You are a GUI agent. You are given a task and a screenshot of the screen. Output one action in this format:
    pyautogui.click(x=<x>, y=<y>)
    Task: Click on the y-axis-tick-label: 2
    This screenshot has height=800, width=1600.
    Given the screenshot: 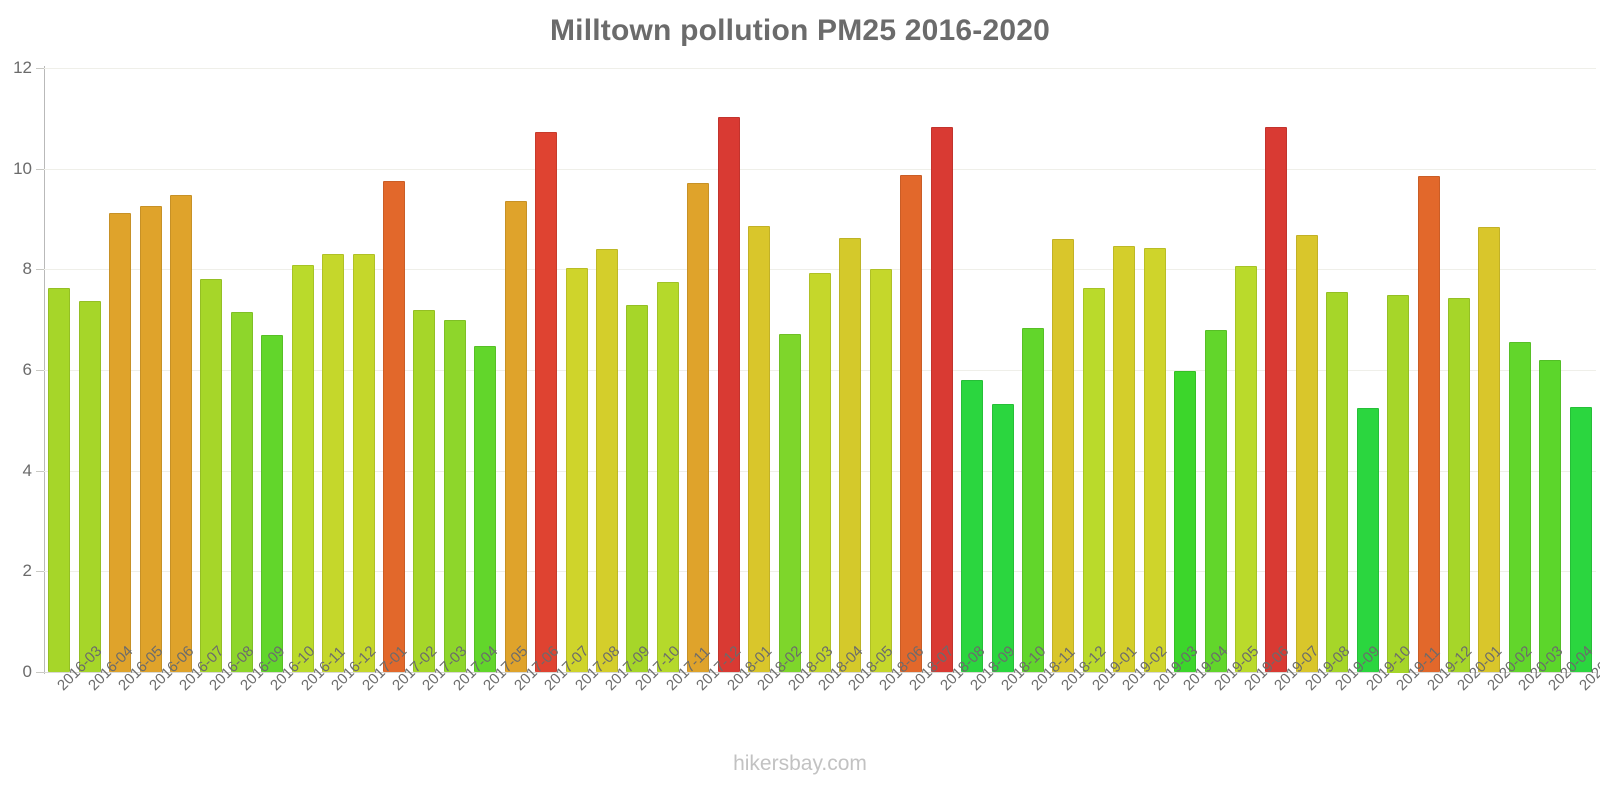 What is the action you would take?
    pyautogui.click(x=27, y=570)
    